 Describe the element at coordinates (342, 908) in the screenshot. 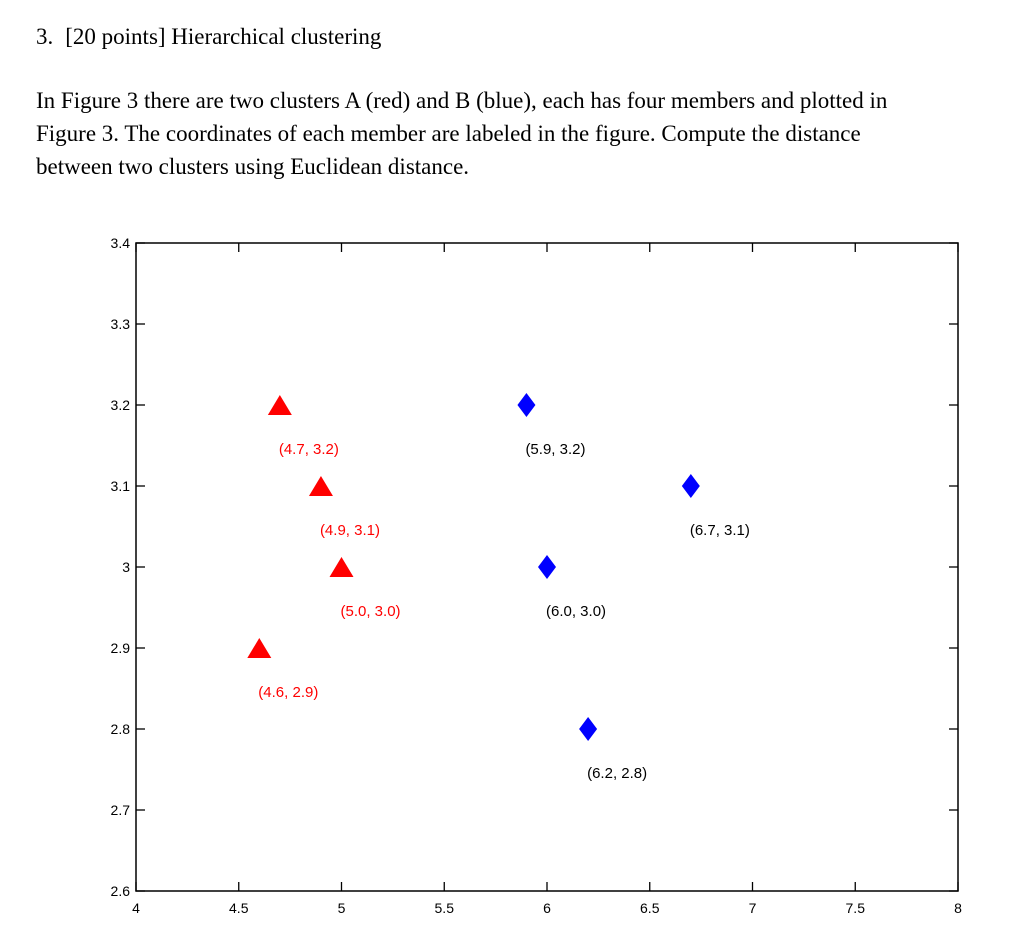

I see `x-tick-label: 5` at that location.